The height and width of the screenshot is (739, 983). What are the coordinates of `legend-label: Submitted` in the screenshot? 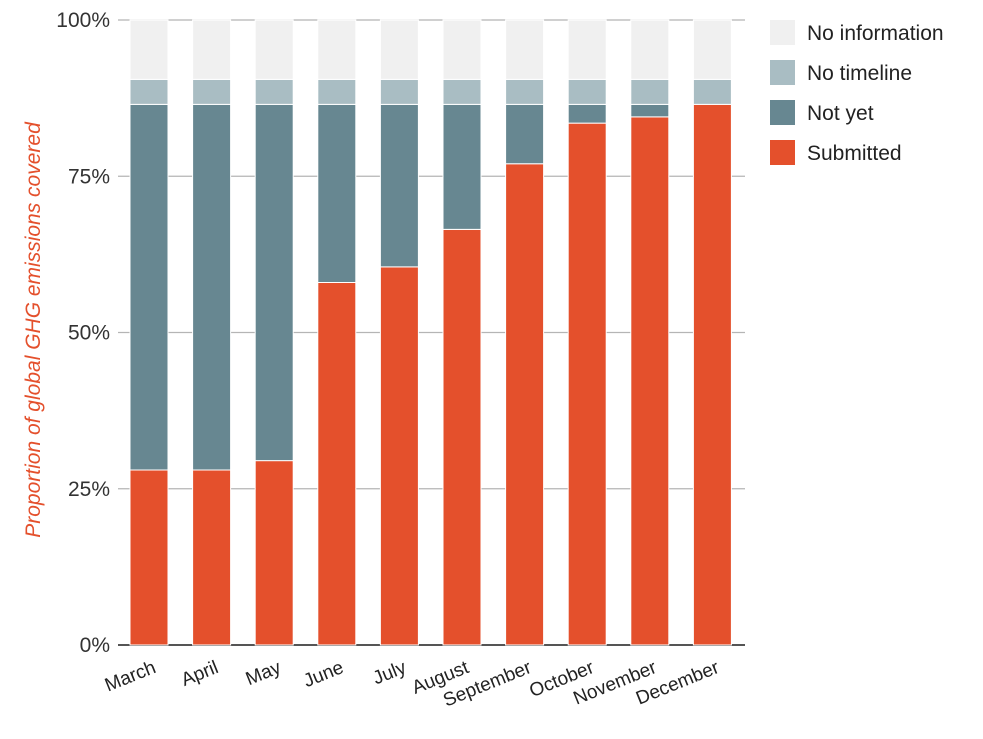 It's located at (854, 153).